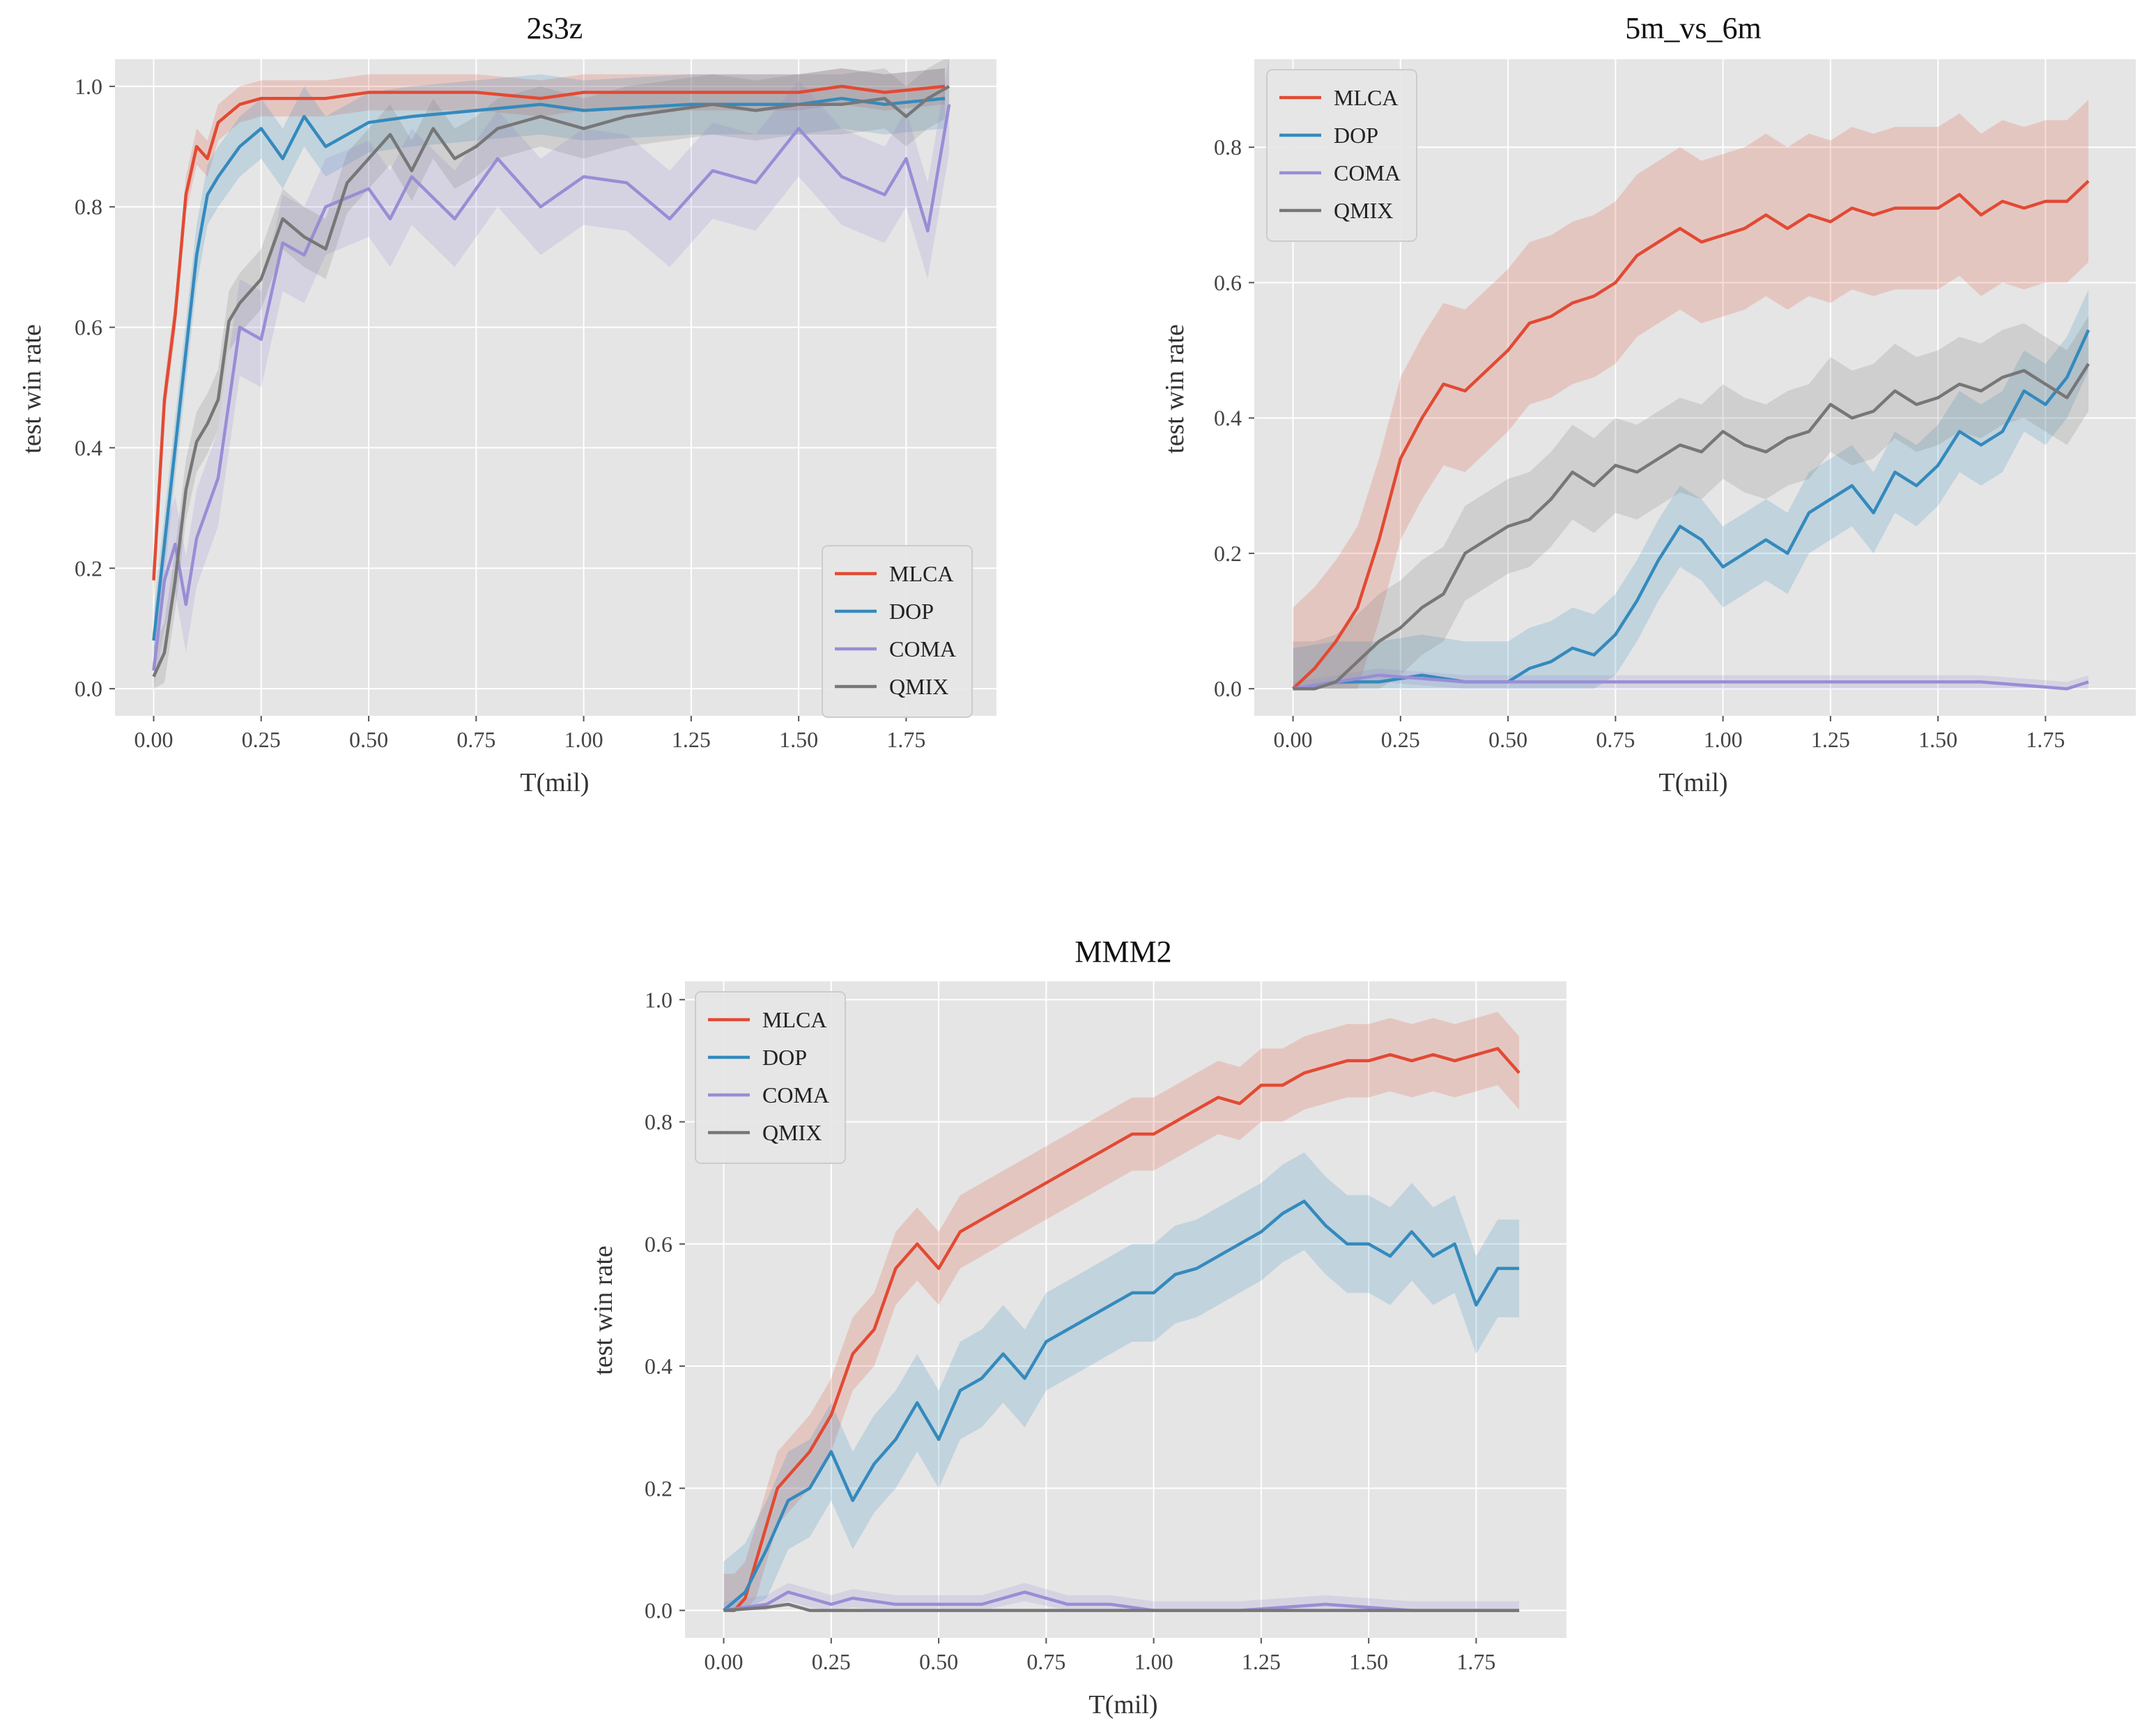 The image size is (2156, 1732). I want to click on chart-title: MMM2, so click(1123, 952).